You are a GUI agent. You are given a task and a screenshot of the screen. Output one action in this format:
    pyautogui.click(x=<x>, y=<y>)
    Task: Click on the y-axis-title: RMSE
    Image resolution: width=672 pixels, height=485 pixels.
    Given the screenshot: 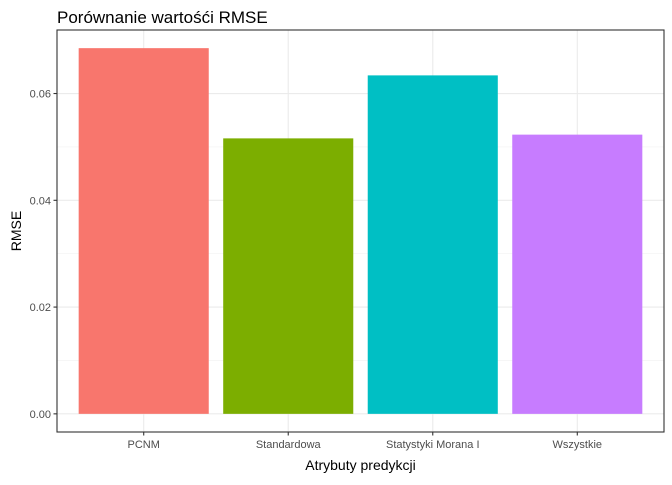 What is the action you would take?
    pyautogui.click(x=16, y=231)
    